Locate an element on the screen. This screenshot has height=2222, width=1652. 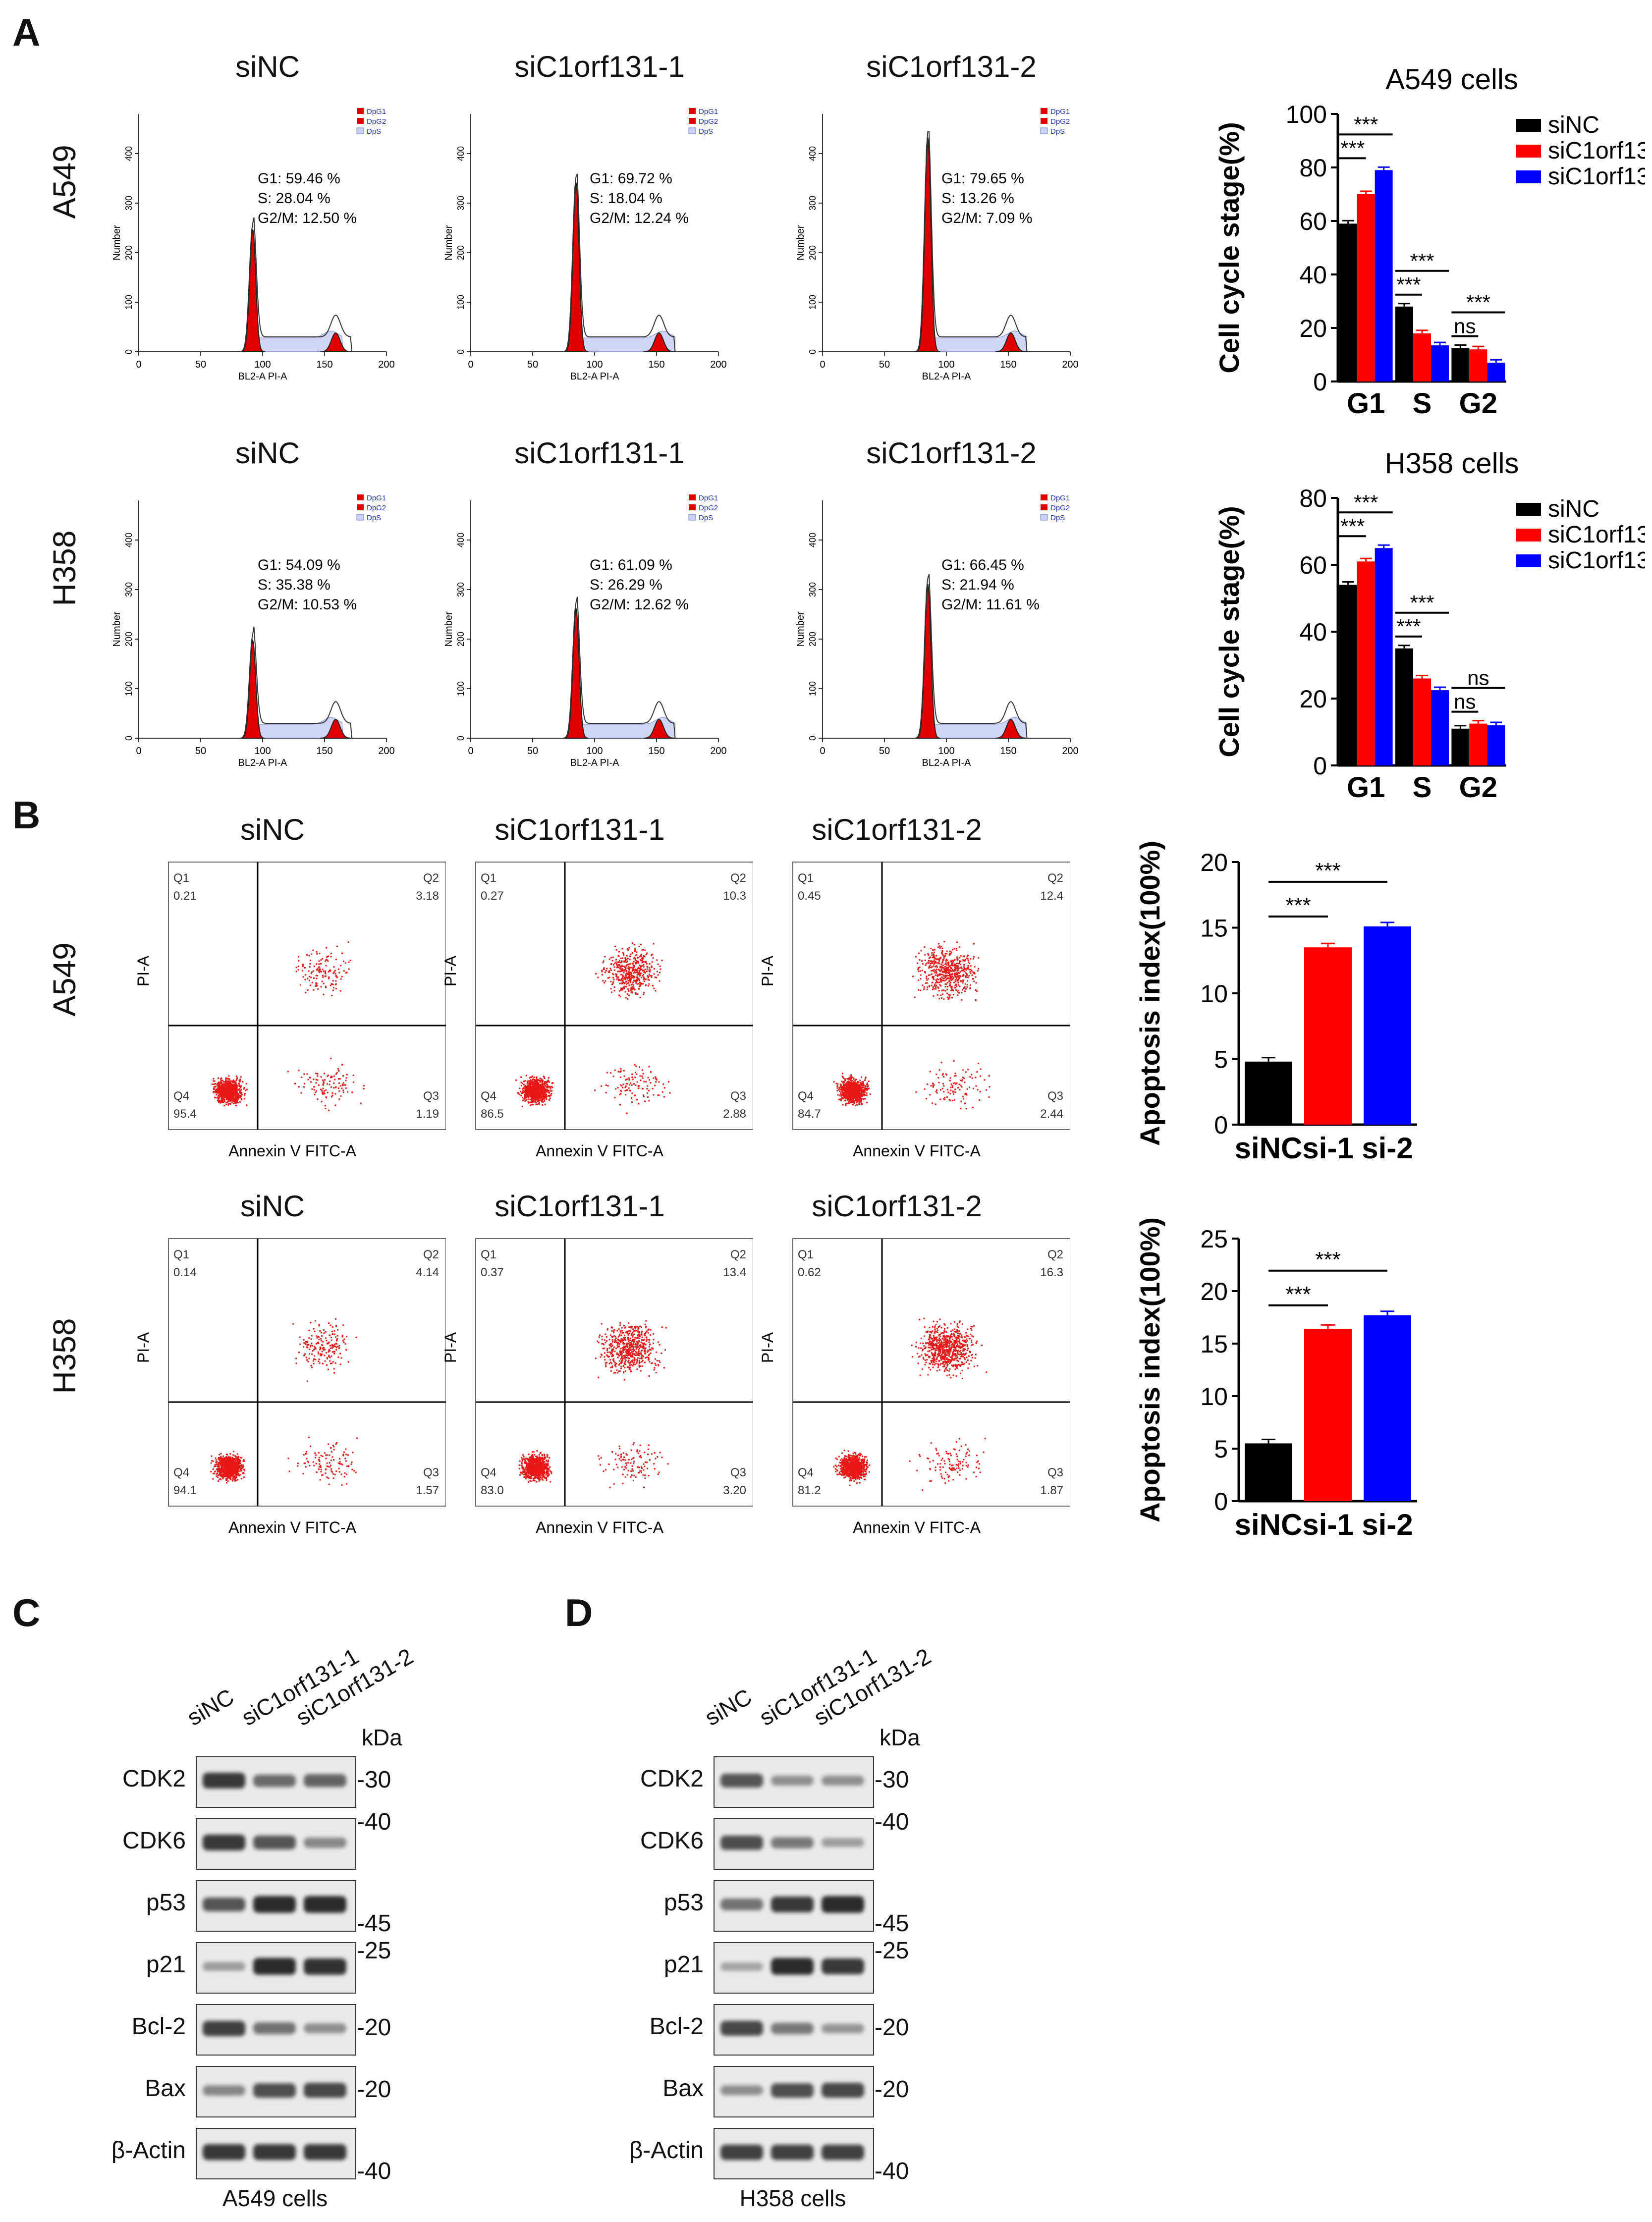
svg-text: 0.45 is located at coordinates (809, 896).